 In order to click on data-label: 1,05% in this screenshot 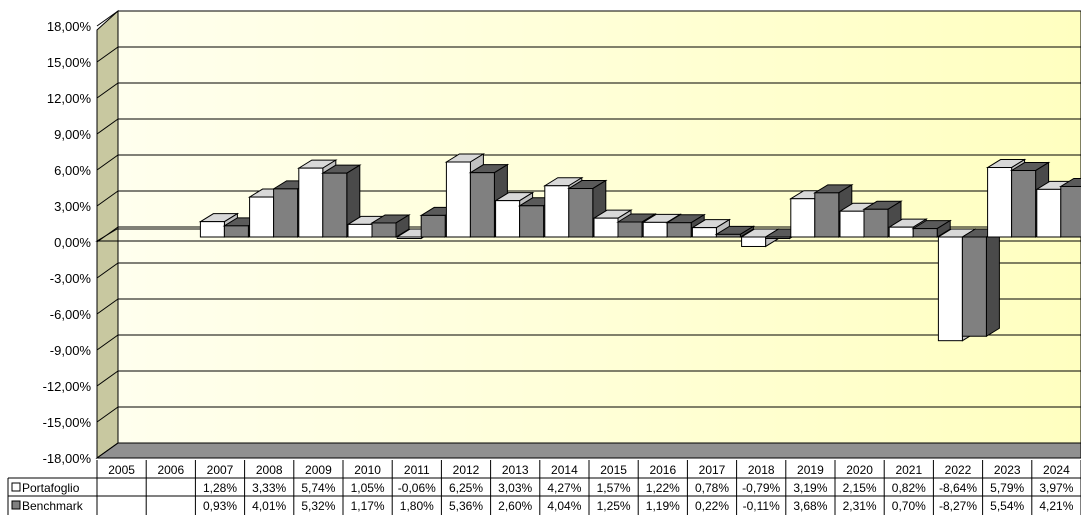, I will do `click(368, 488)`.